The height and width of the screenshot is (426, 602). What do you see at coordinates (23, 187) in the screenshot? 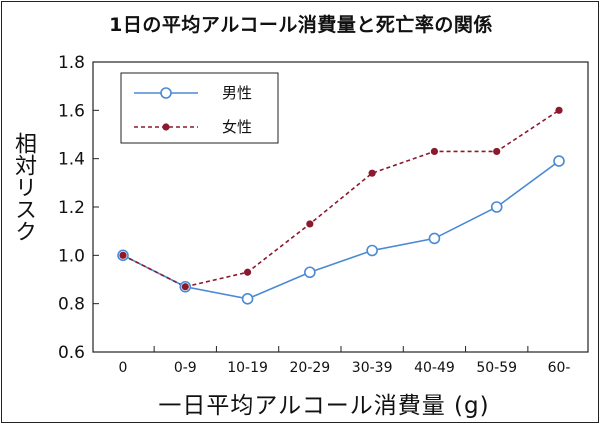
I see `y-axis-label: 相対リスク` at bounding box center [23, 187].